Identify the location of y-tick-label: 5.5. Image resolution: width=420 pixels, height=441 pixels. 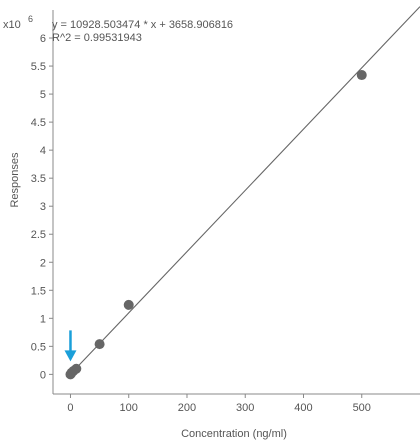
(38, 67).